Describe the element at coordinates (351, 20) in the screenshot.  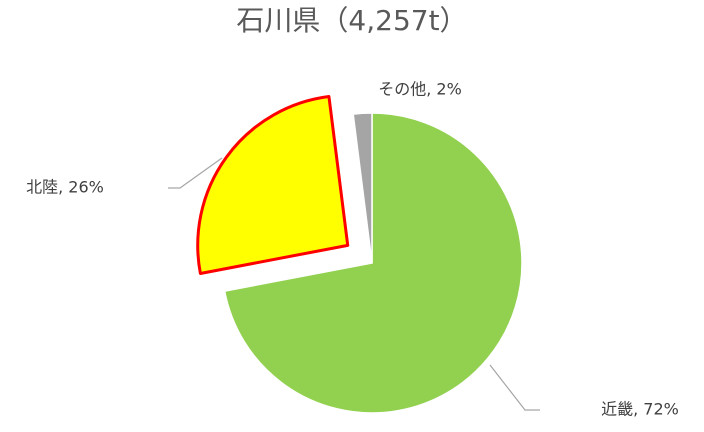
I see `chart-title: 石川県（4,257t）` at that location.